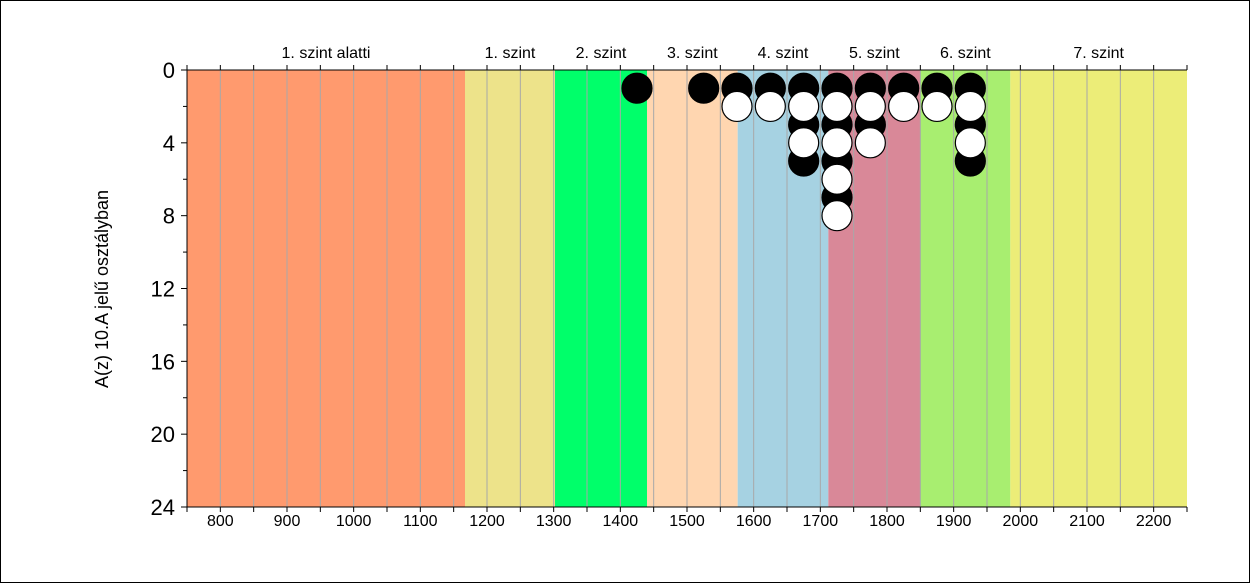 The width and height of the screenshot is (1250, 583). I want to click on y-tick-label: 20, so click(163, 434).